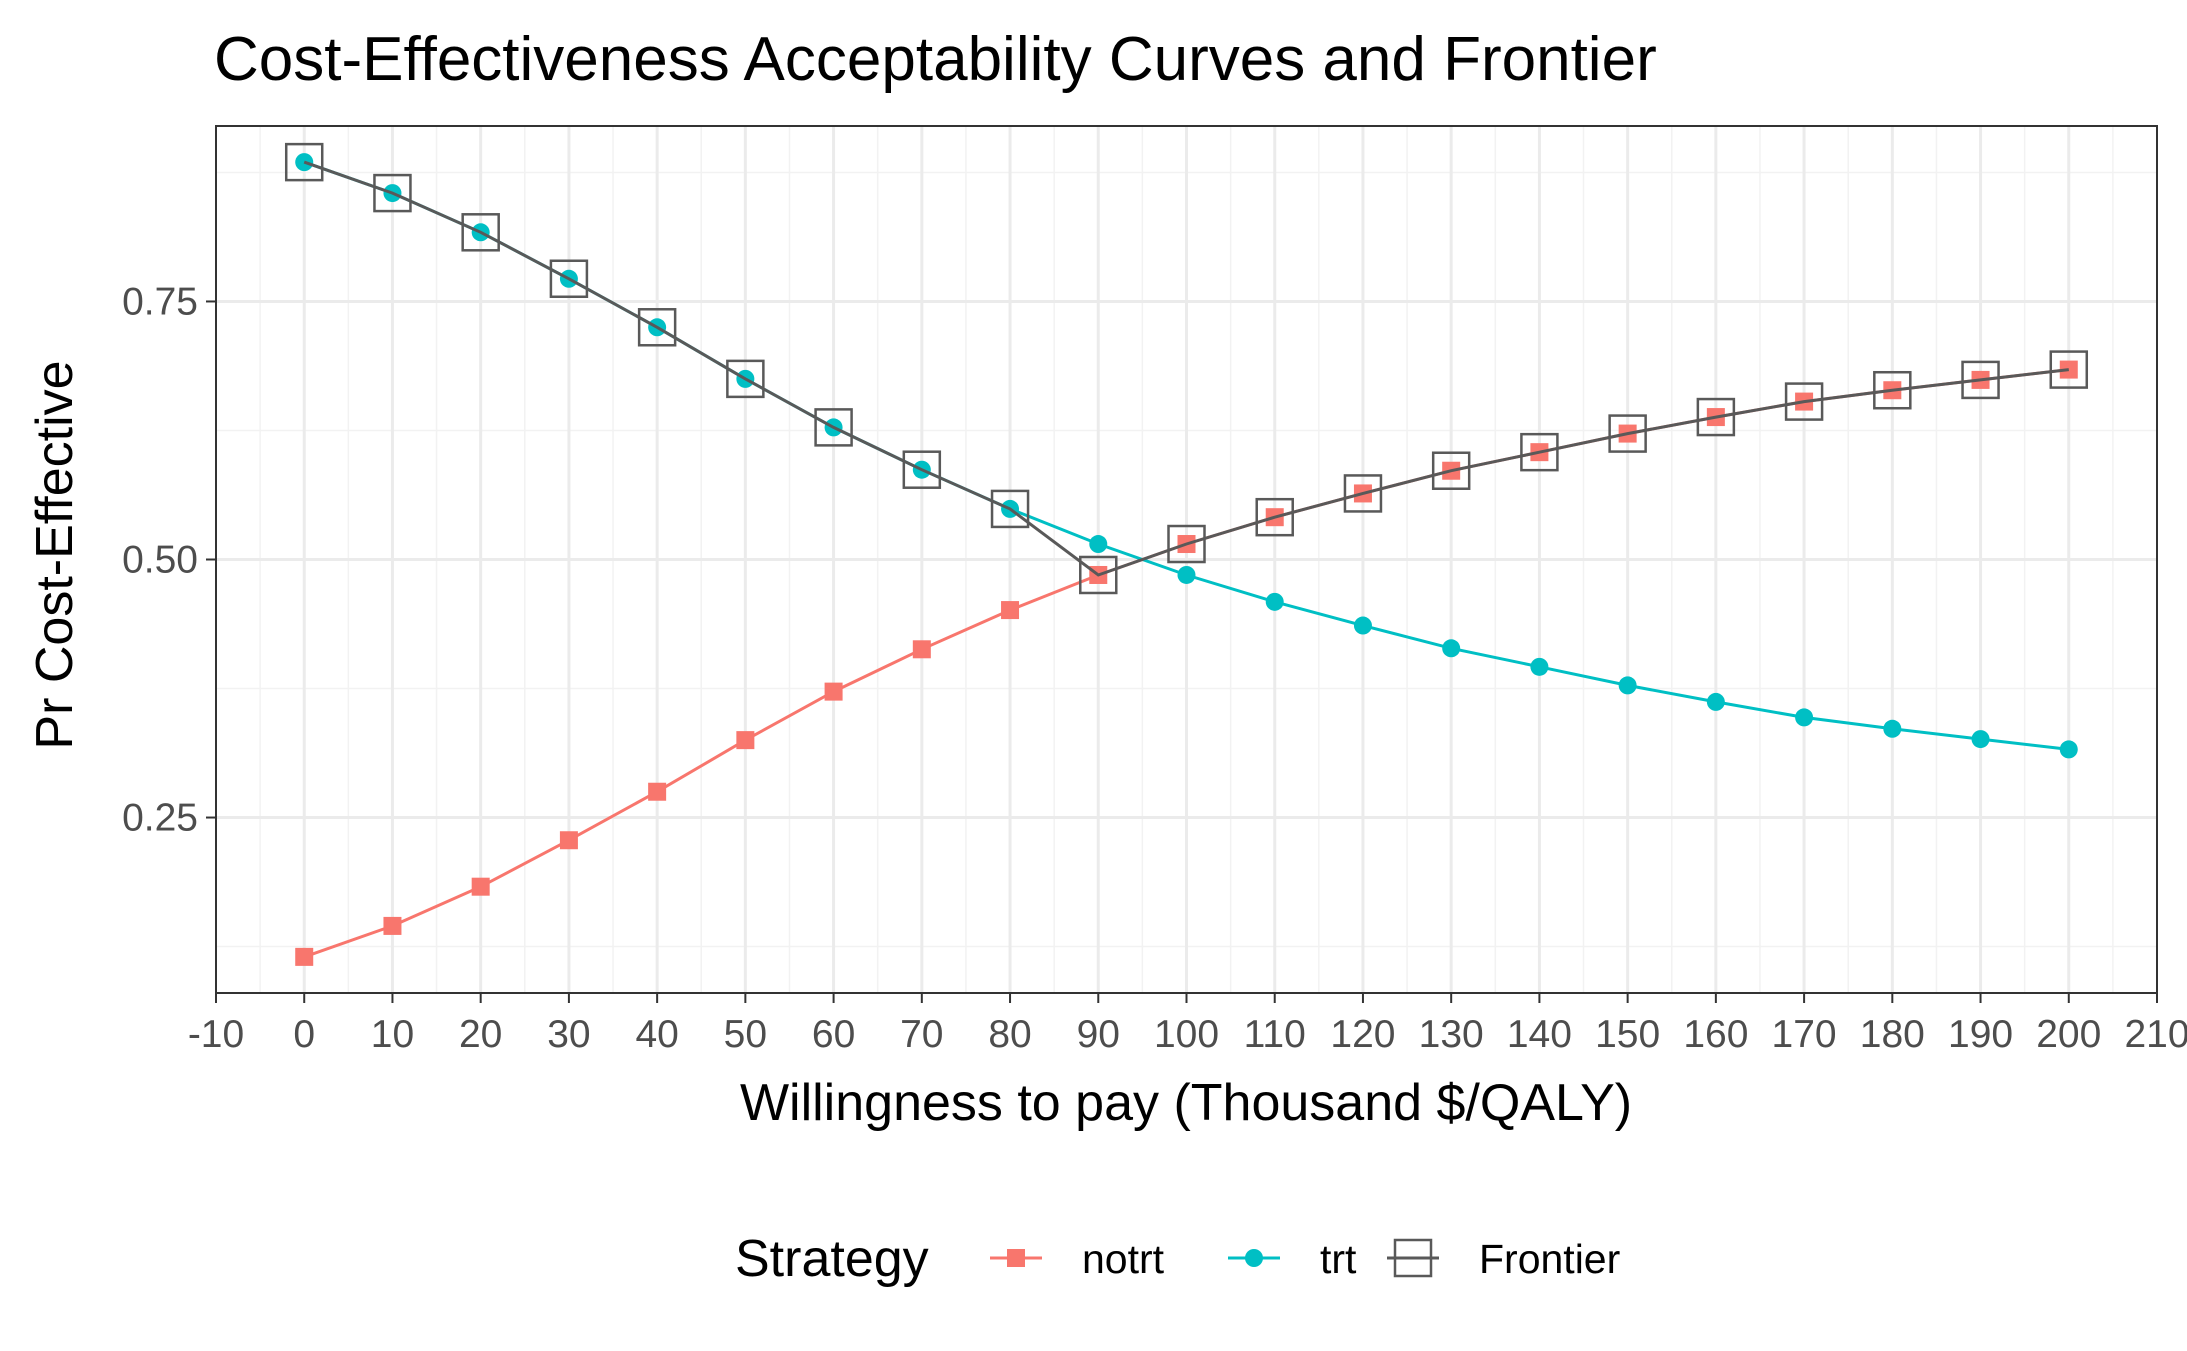  Describe the element at coordinates (160, 560) in the screenshot. I see `y-tick-label: 0.50` at that location.